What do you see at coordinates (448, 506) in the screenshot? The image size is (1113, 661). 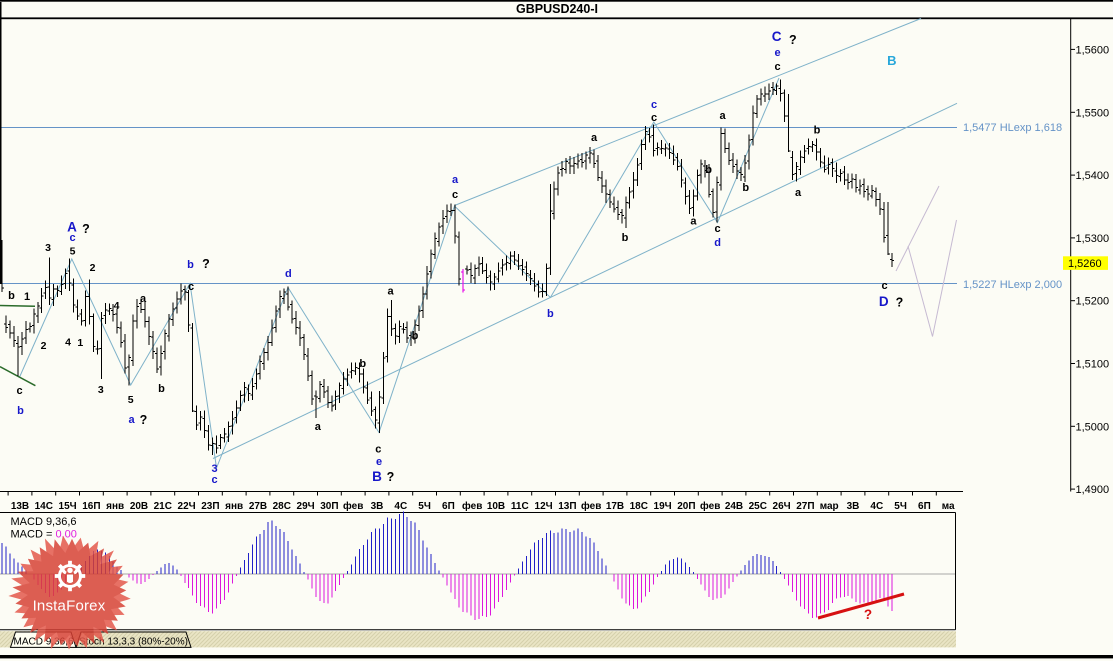 I see `svg-text: 6П` at bounding box center [448, 506].